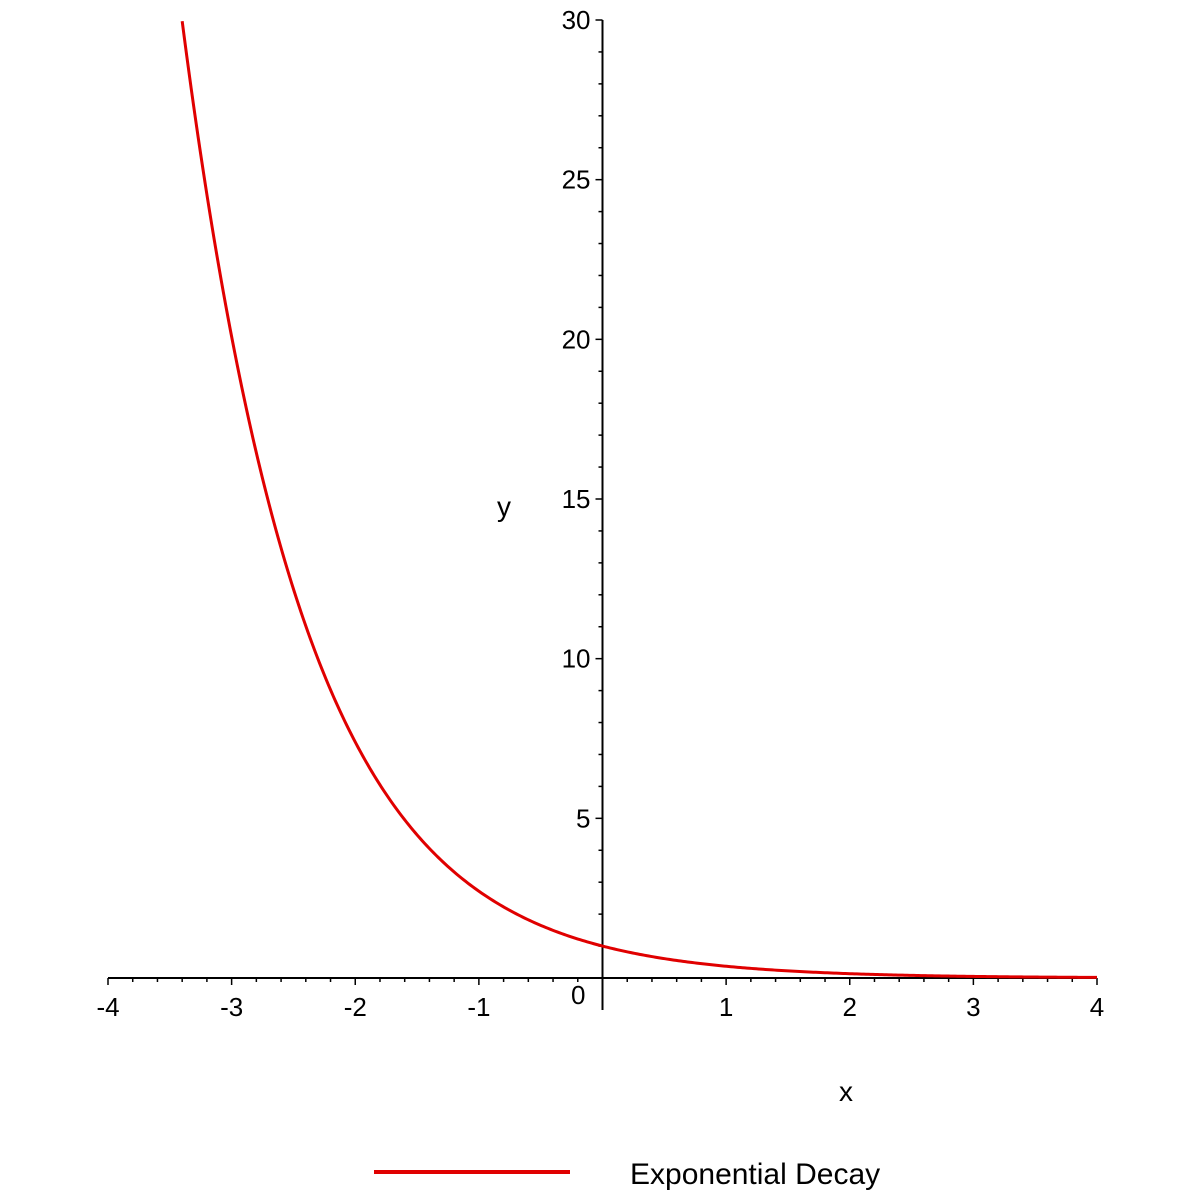 The image size is (1200, 1200). What do you see at coordinates (576, 499) in the screenshot?
I see `y-tick-label: 15` at bounding box center [576, 499].